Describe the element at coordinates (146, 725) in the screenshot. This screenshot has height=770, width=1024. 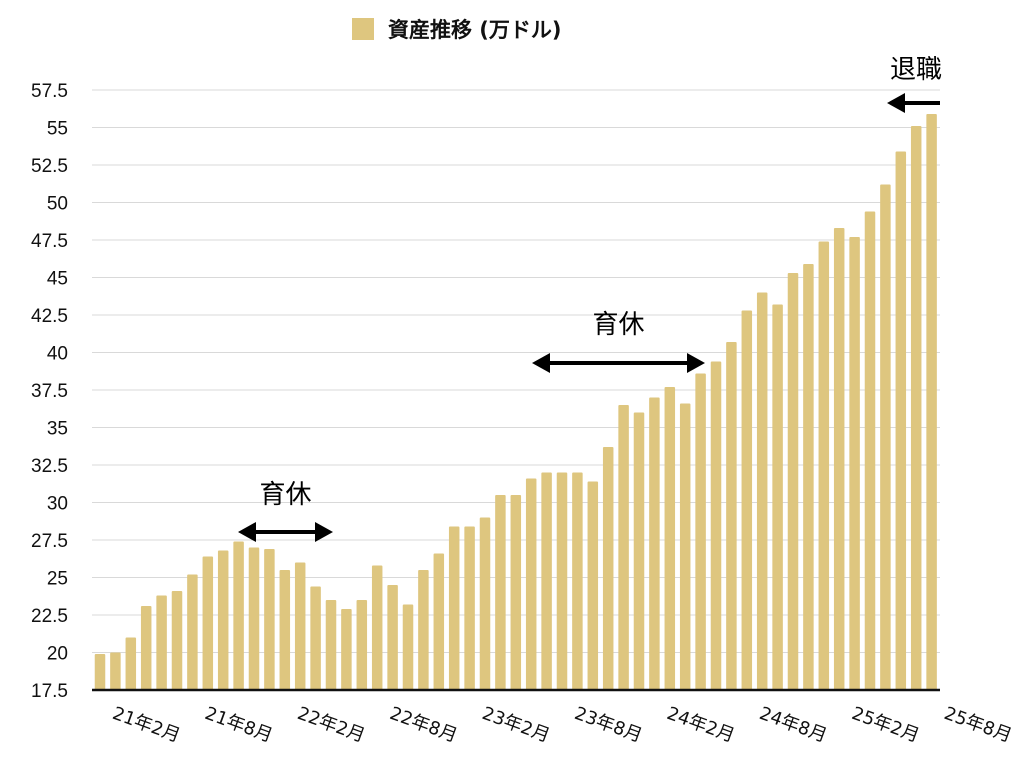
I see `x-tick-label: 21年2月` at that location.